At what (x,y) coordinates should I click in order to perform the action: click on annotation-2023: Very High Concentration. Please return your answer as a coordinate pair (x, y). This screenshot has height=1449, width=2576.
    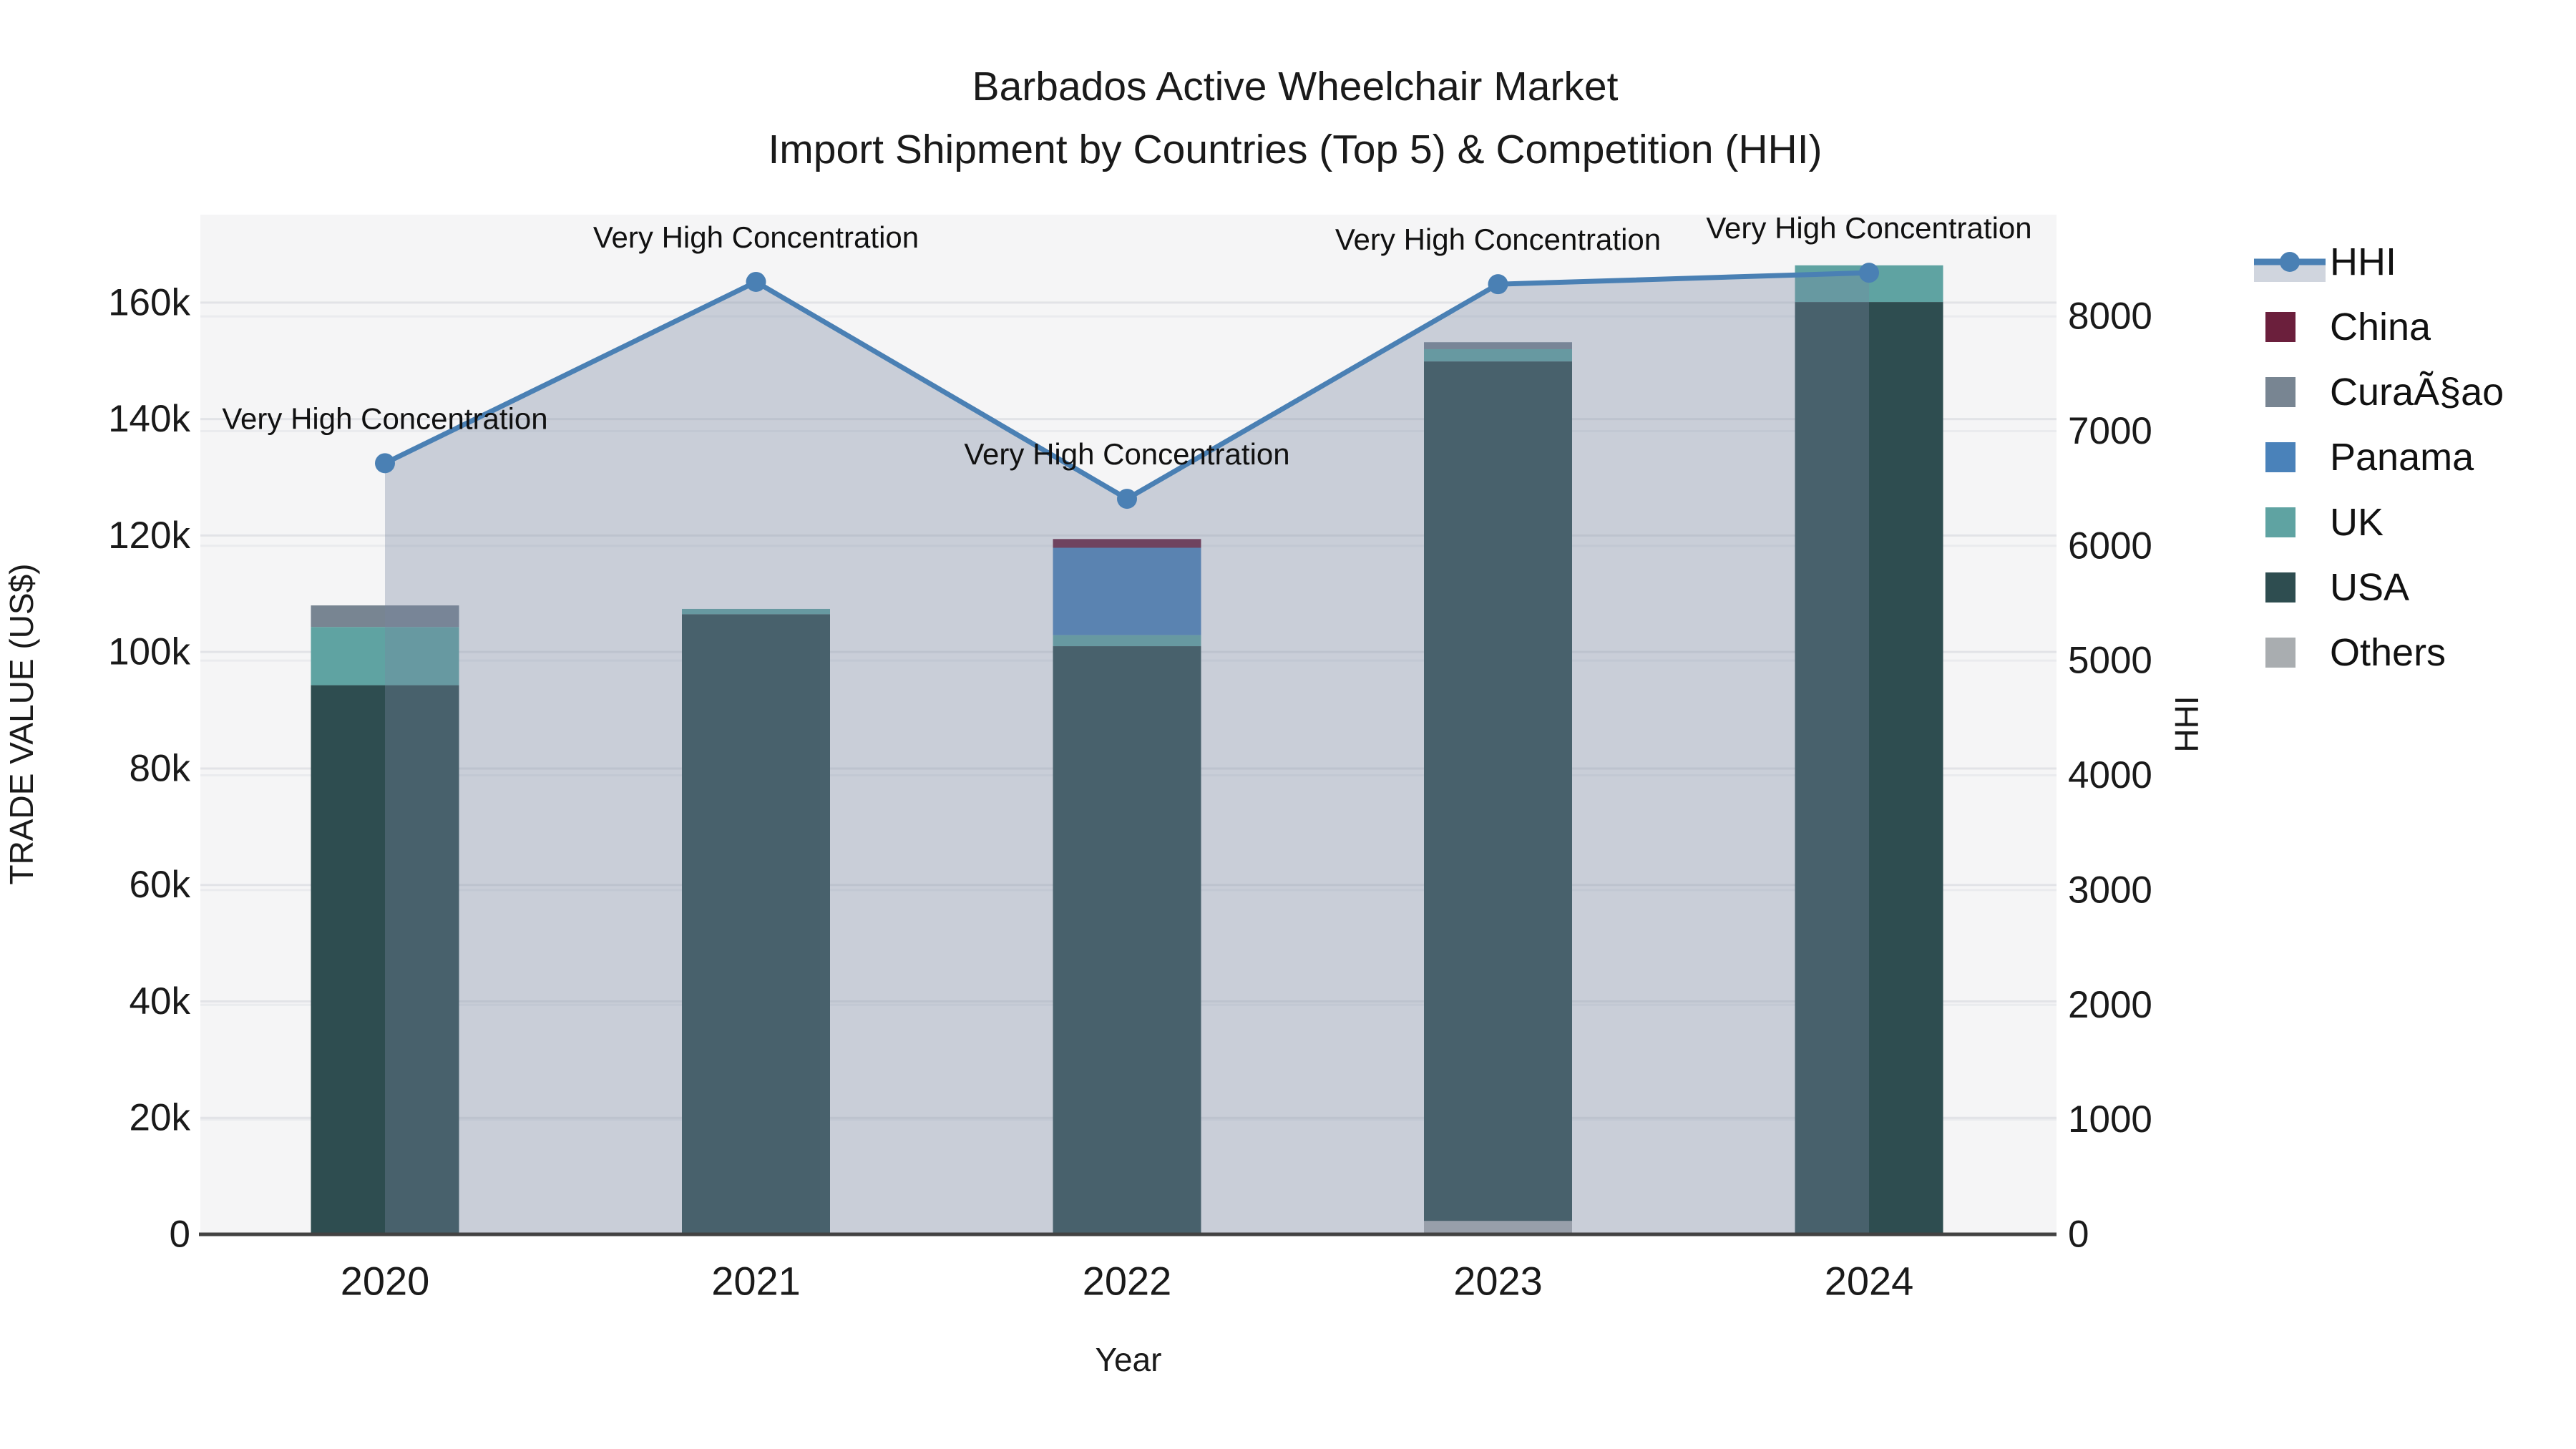
    Looking at the image, I should click on (1498, 239).